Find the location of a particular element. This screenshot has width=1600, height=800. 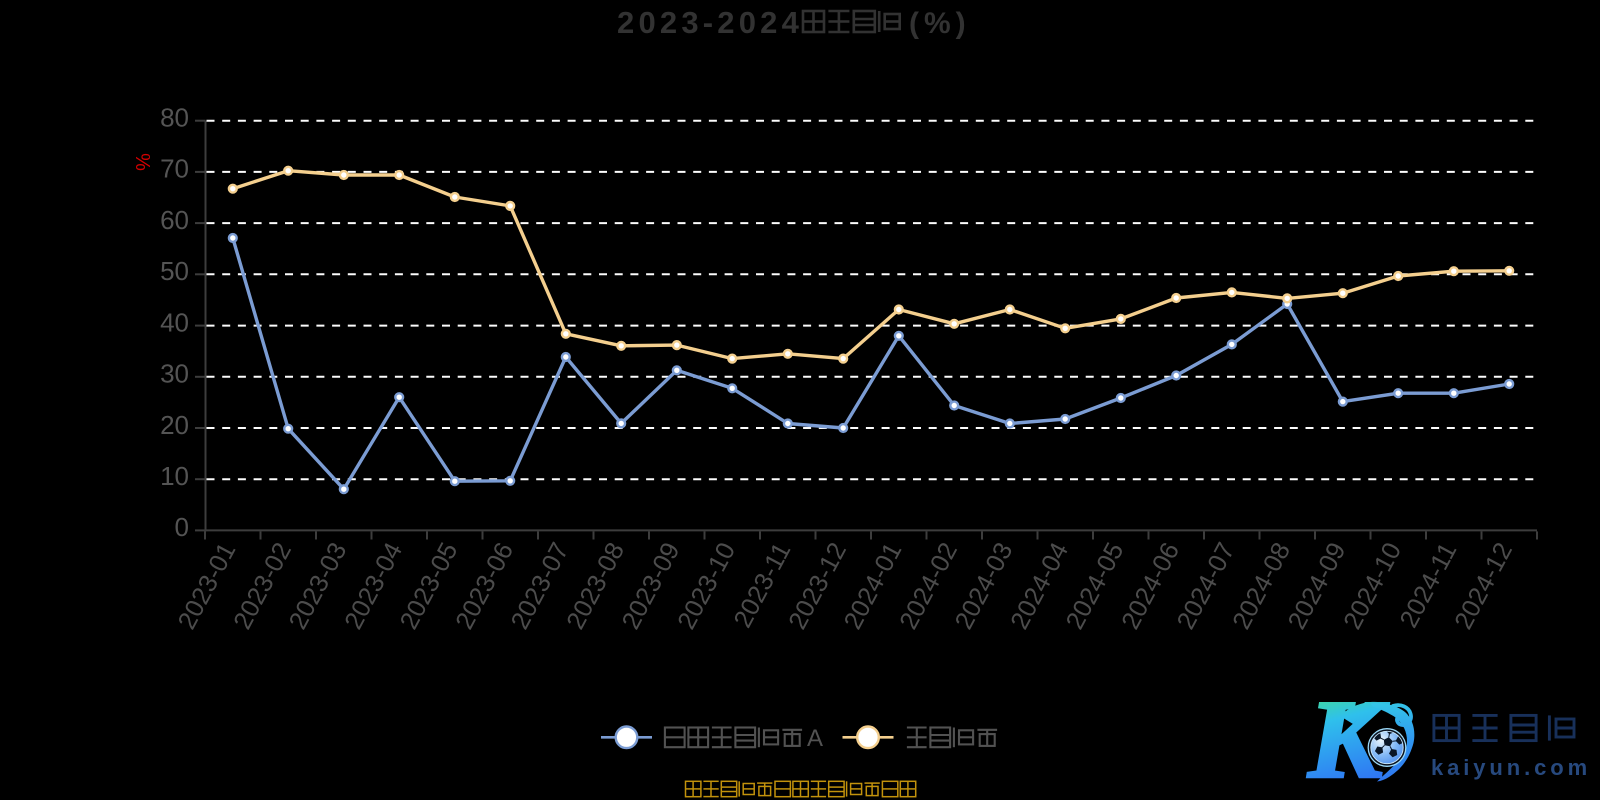

svg-text: 70 is located at coordinates (174, 169).